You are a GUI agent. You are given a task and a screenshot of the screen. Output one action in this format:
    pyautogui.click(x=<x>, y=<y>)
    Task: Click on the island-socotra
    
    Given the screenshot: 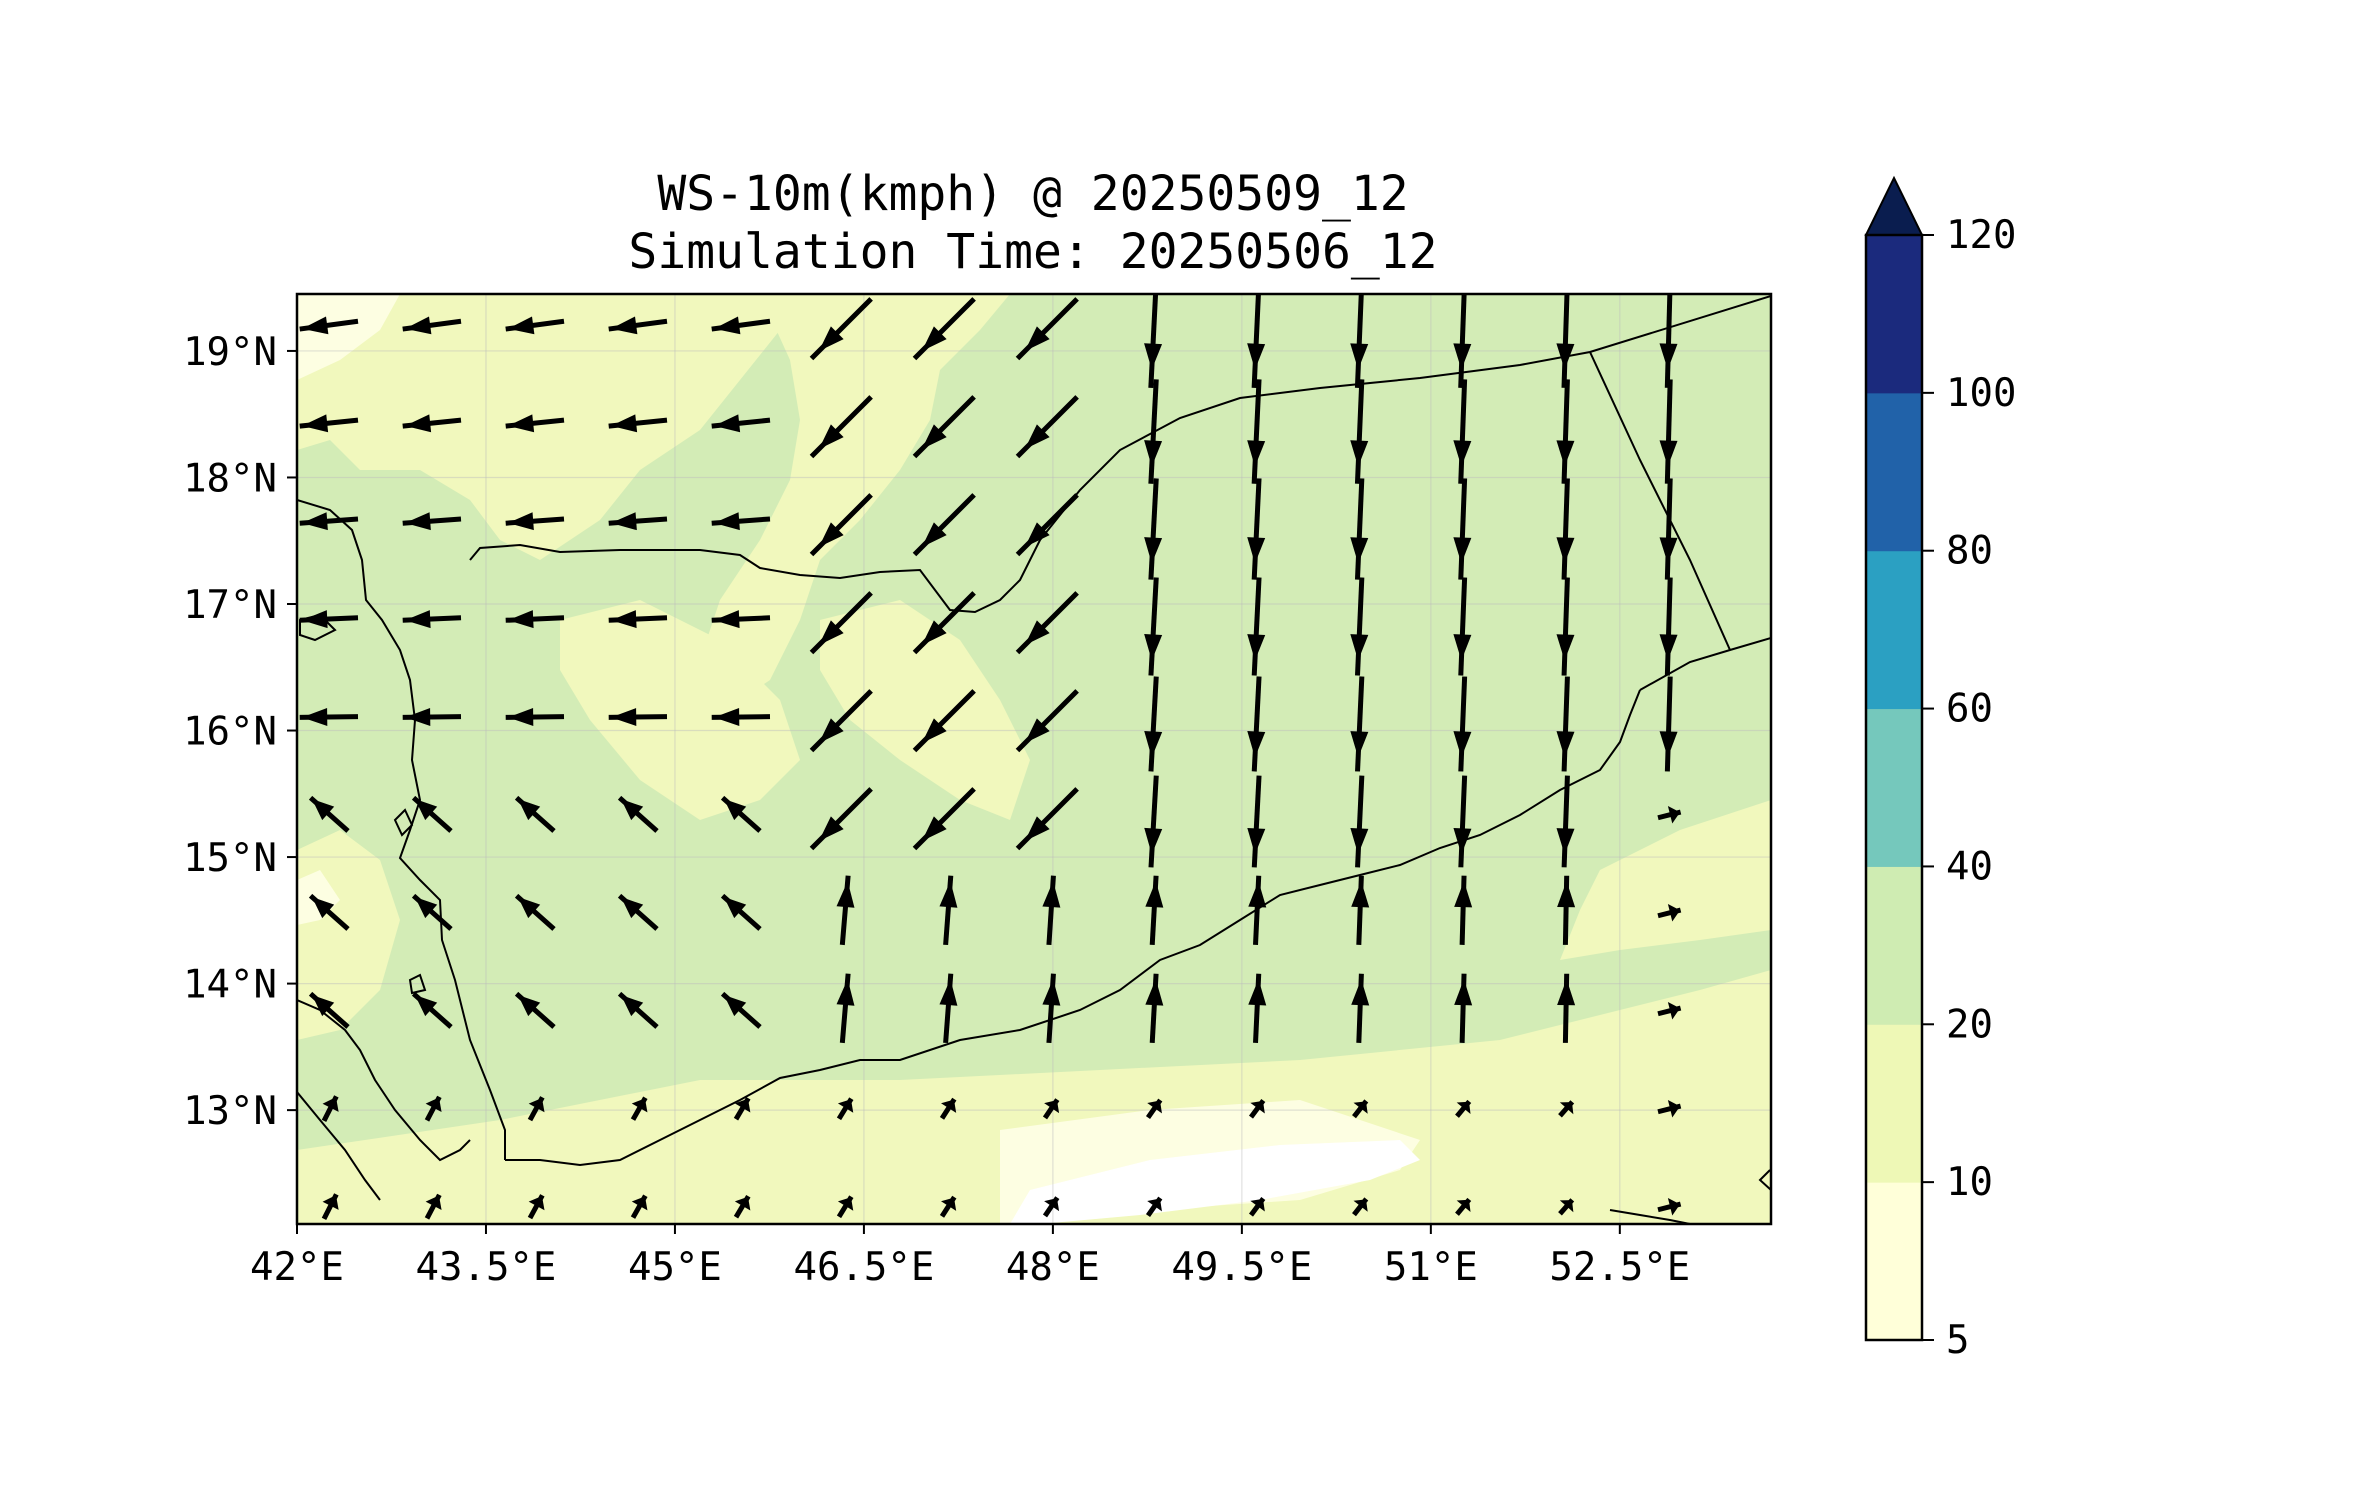 What is the action you would take?
    pyautogui.click(x=1650, y=1216)
    